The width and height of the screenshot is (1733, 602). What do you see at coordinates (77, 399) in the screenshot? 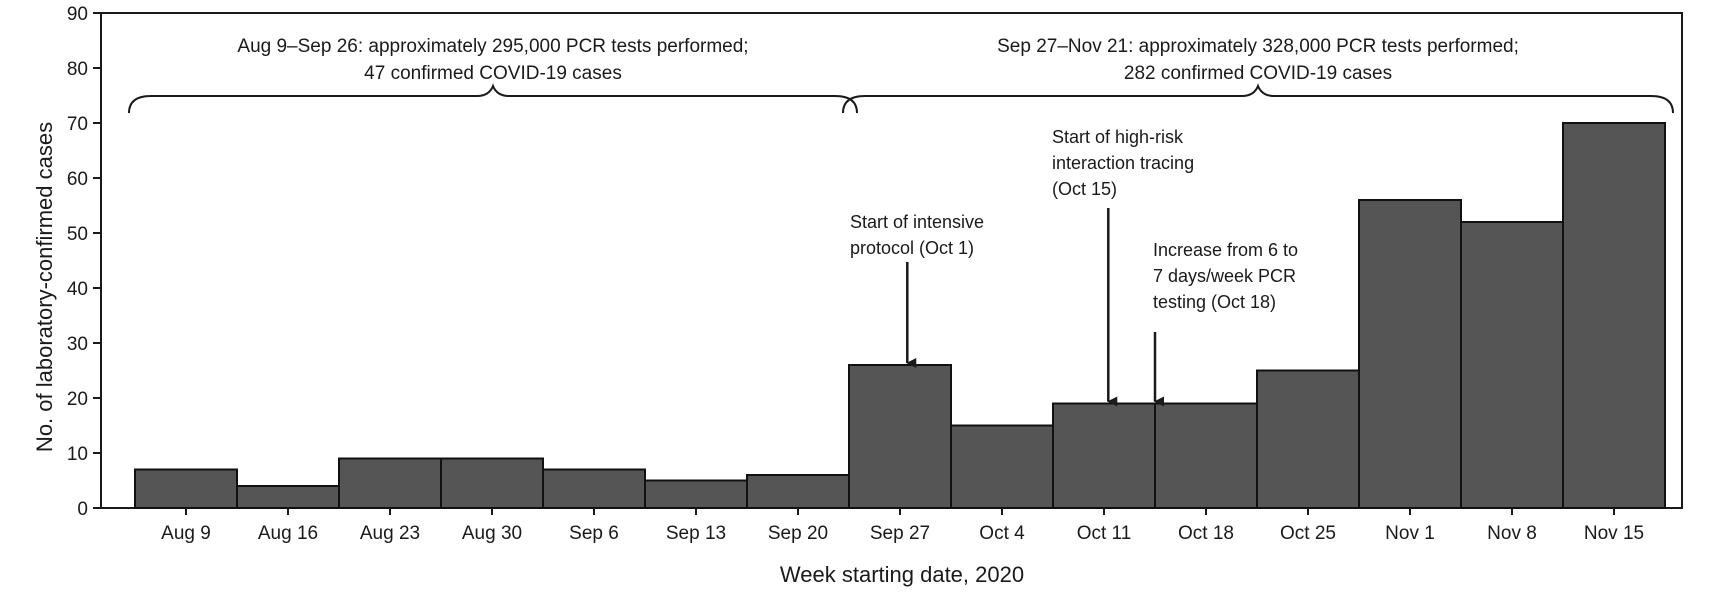
I see `y-tick-label: 20` at bounding box center [77, 399].